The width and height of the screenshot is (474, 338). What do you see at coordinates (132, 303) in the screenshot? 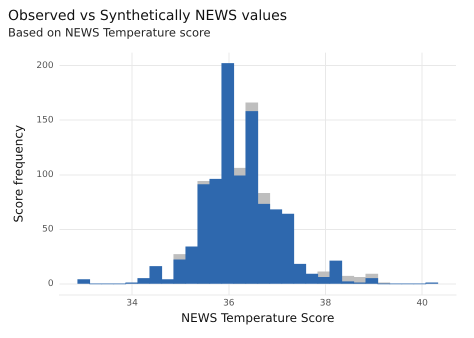
I see `x-tick-label: 34` at bounding box center [132, 303].